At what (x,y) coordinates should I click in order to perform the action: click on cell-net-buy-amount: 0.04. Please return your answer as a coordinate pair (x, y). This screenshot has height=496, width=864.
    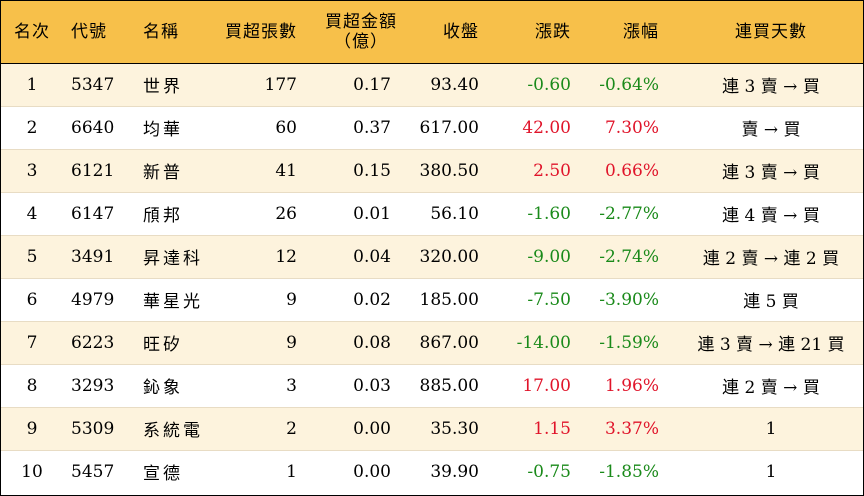
    Looking at the image, I should click on (361, 257).